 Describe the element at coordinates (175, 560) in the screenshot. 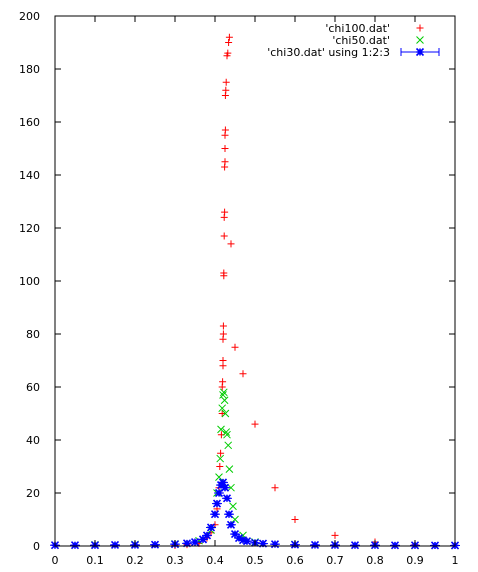

I see `x-tick-label: 0.3` at that location.